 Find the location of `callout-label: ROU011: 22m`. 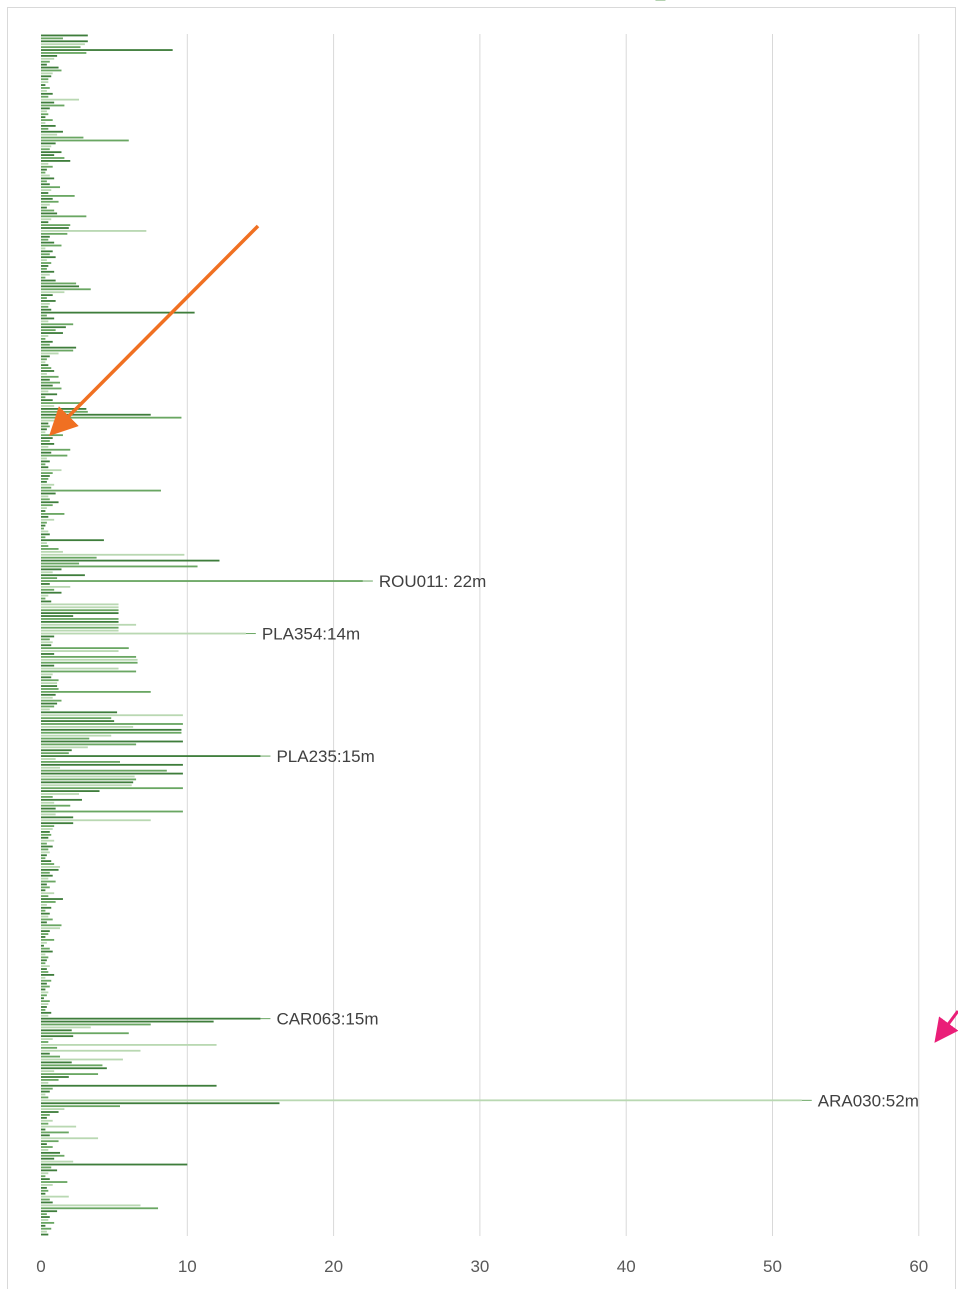

callout-label: ROU011: 22m is located at coordinates (432, 581).